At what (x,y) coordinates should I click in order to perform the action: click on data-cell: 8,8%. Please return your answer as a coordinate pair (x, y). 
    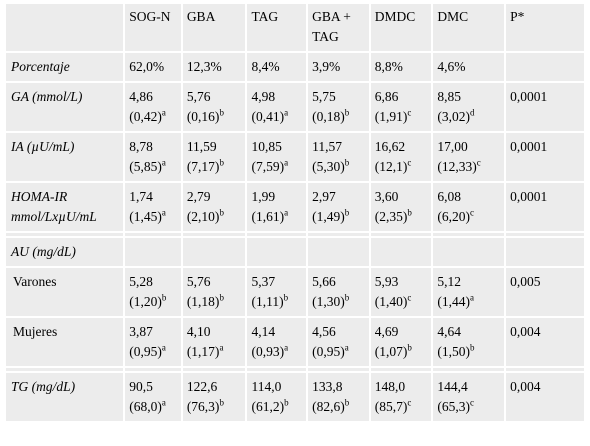
    Looking at the image, I should click on (401, 67).